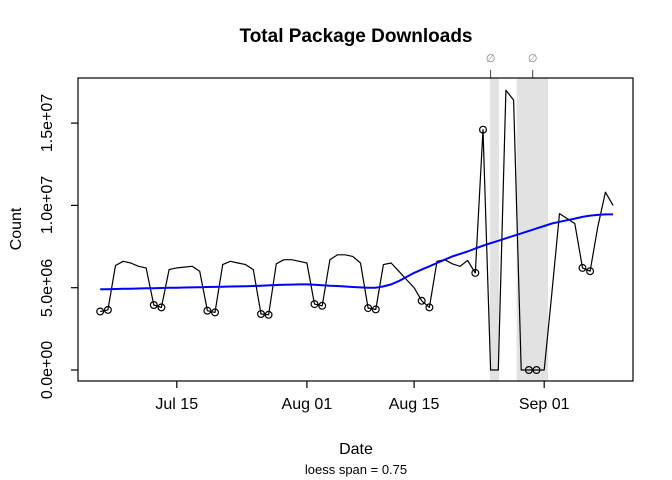 The image size is (672, 480). Describe the element at coordinates (177, 404) in the screenshot. I see `x-tick-label-jul15: Jul 15` at that location.